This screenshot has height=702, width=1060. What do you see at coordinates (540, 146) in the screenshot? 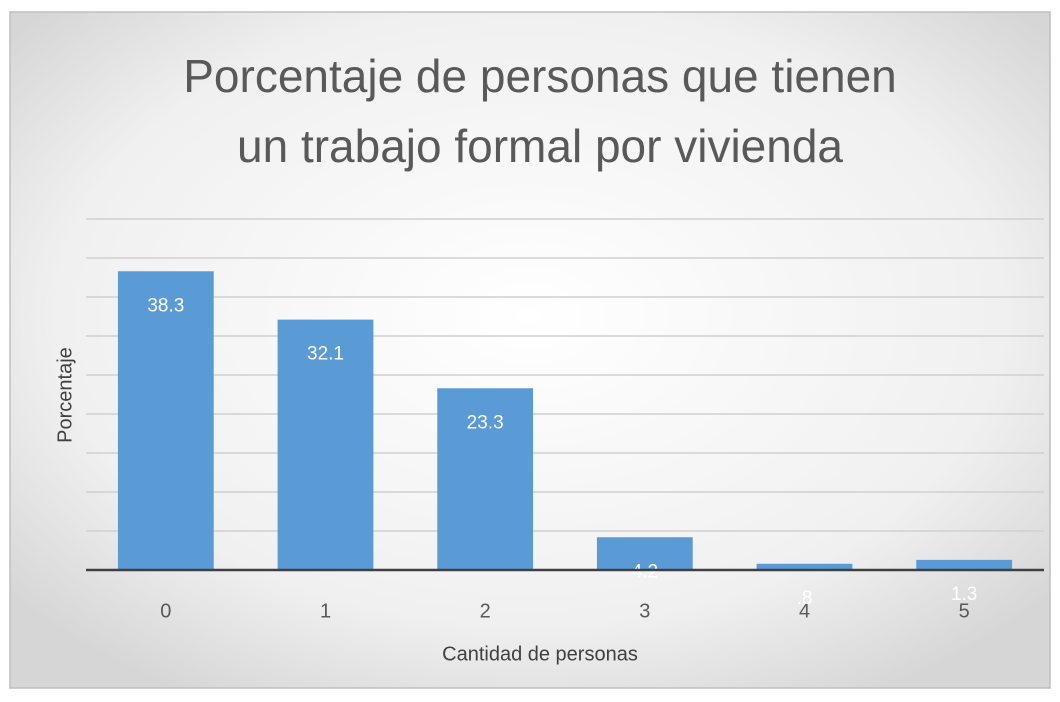
I see `chart-title: un trabajo formal por vivienda` at bounding box center [540, 146].